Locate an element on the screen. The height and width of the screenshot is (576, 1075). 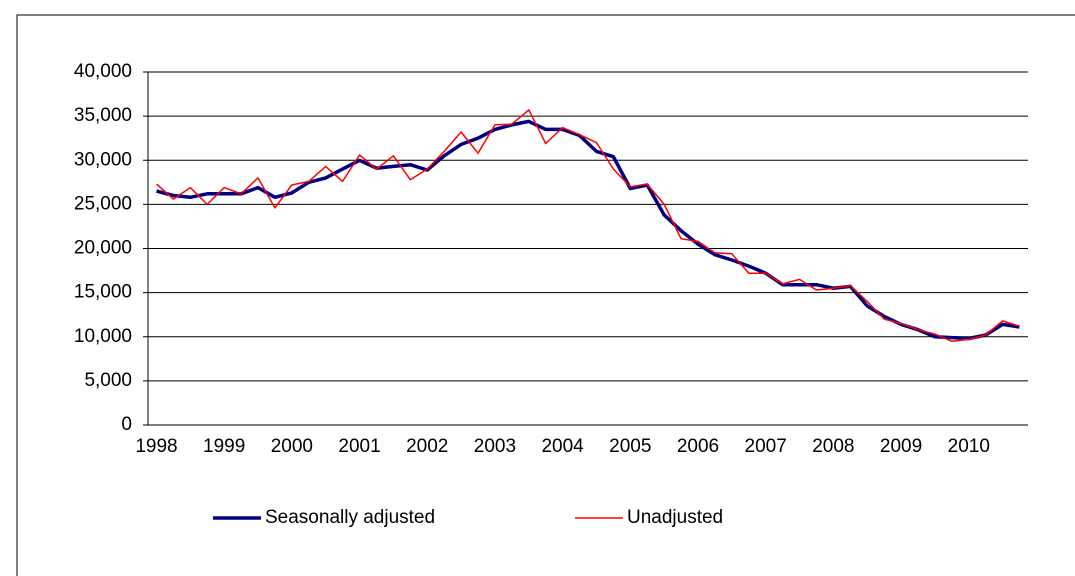
y-tick-label: 0 is located at coordinates (126, 424).